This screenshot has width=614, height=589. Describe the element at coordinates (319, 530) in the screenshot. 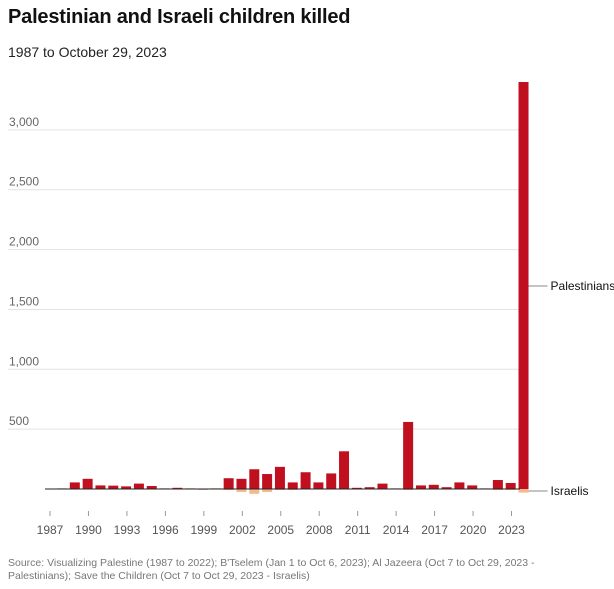

I see `x-tick-label: 2008` at that location.